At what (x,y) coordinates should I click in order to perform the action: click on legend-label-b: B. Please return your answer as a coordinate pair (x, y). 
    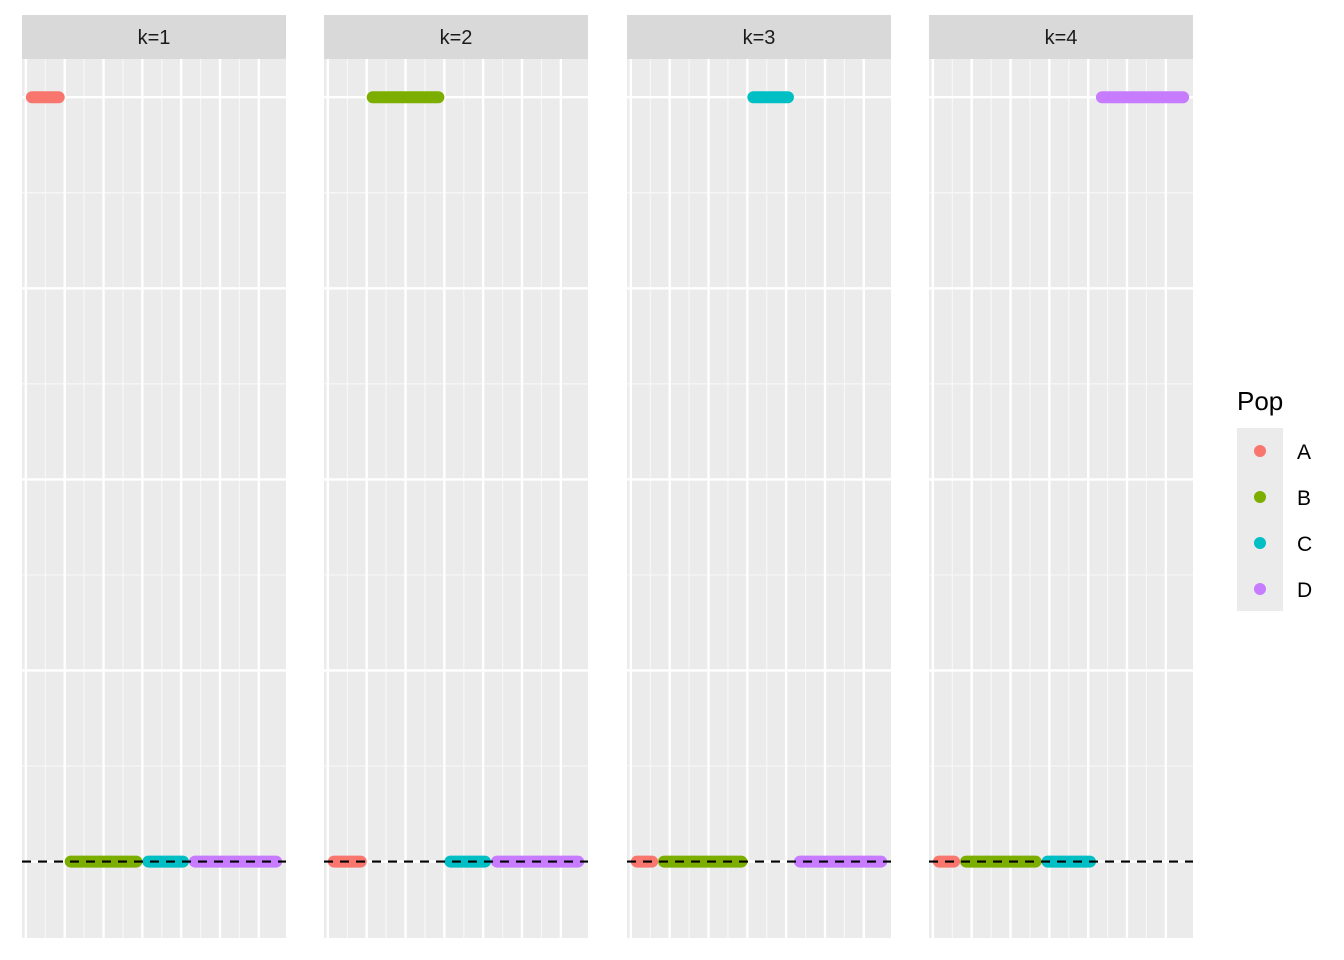
    Looking at the image, I should click on (1304, 498).